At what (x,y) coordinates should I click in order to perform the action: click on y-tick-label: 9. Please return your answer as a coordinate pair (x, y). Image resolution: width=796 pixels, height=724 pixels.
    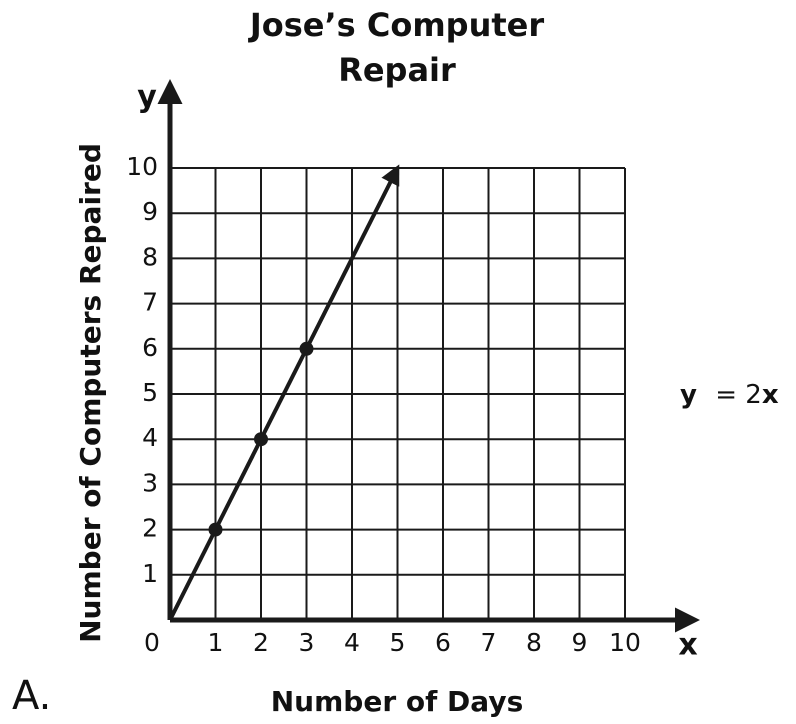
    Looking at the image, I should click on (150, 211).